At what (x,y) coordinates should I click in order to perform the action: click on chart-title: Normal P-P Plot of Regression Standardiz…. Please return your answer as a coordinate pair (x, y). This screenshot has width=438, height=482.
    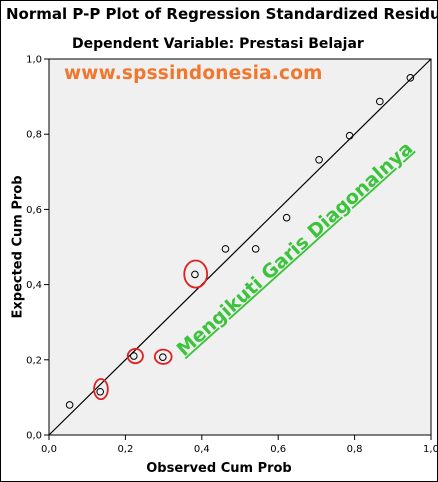
    Looking at the image, I should click on (222, 14).